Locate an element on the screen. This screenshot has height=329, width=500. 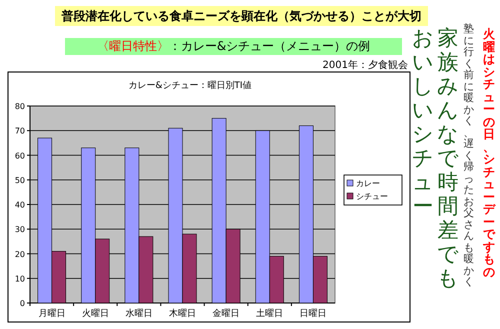
y-tick-label: 50 is located at coordinates (19, 180).